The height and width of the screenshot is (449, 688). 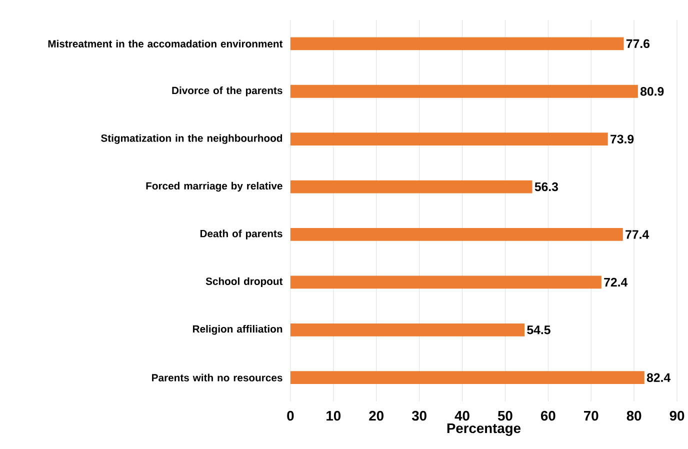 What do you see at coordinates (505, 415) in the screenshot?
I see `x-tick-label: 50` at bounding box center [505, 415].